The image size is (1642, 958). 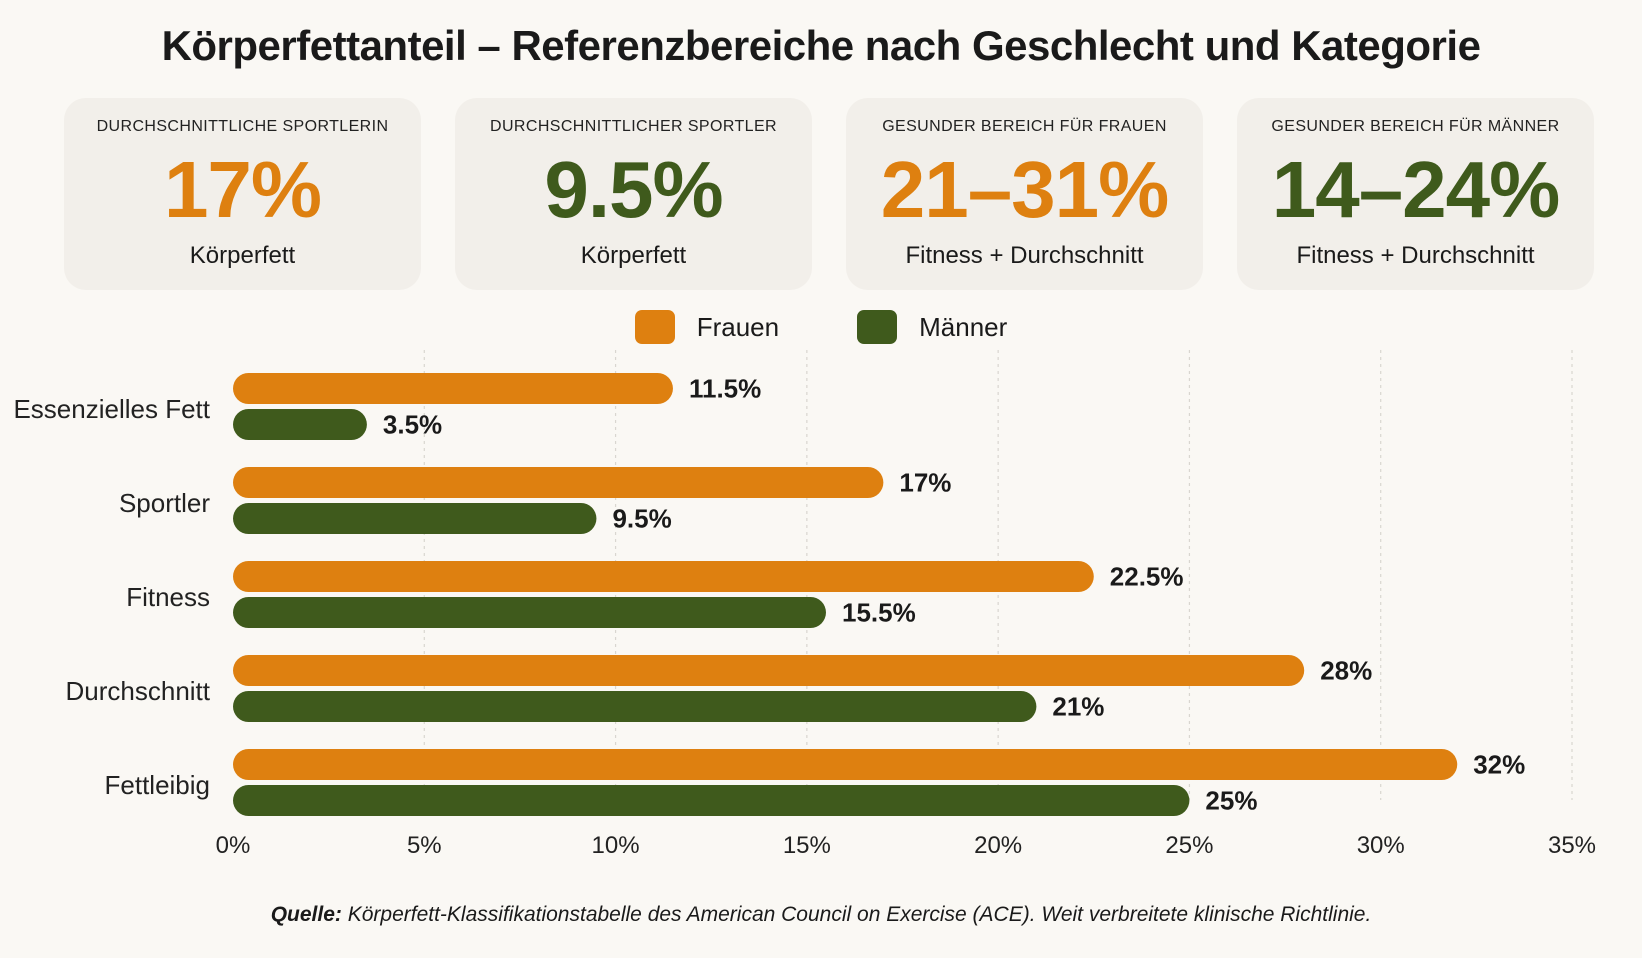 What do you see at coordinates (242, 126) in the screenshot?
I see `stat-card-label: DURCHSCHNITTLICHE SPORTLERIN` at bounding box center [242, 126].